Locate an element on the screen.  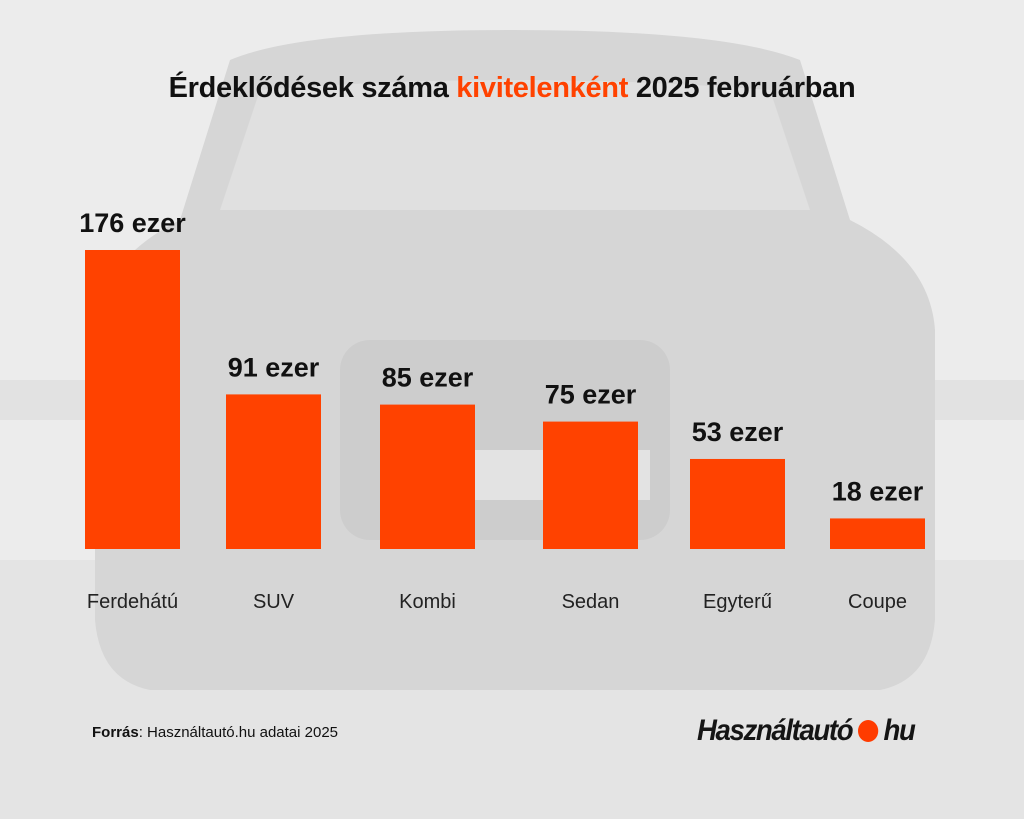
category-label: SUV is located at coordinates (274, 602).